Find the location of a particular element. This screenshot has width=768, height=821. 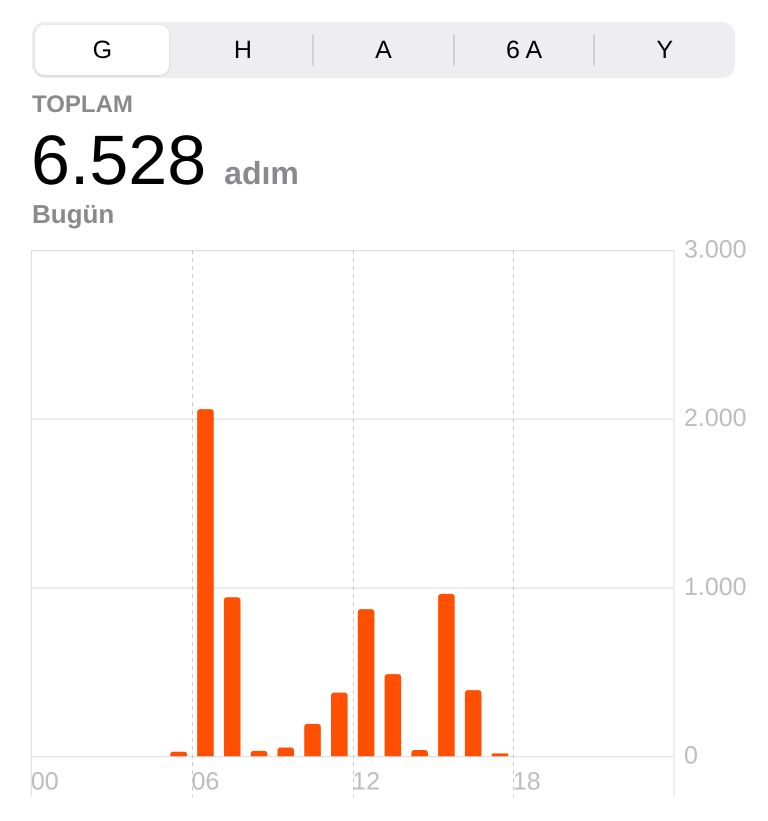

x-tick-label: 06 is located at coordinates (206, 782).